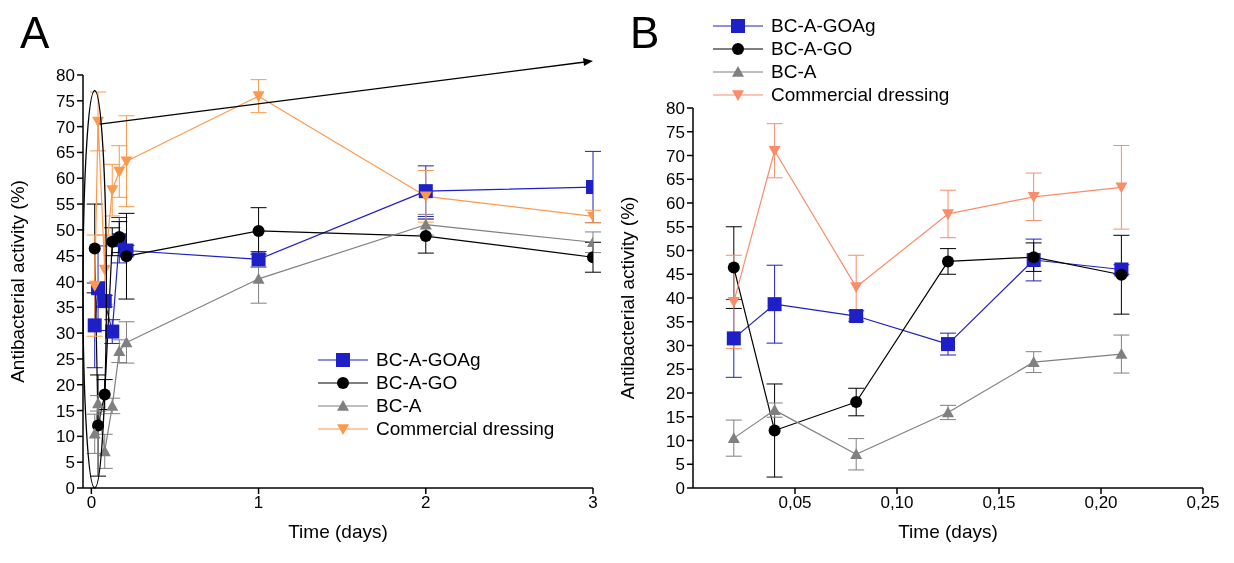 The width and height of the screenshot is (1234, 563). Describe the element at coordinates (645, 33) in the screenshot. I see `chart-title: B` at that location.